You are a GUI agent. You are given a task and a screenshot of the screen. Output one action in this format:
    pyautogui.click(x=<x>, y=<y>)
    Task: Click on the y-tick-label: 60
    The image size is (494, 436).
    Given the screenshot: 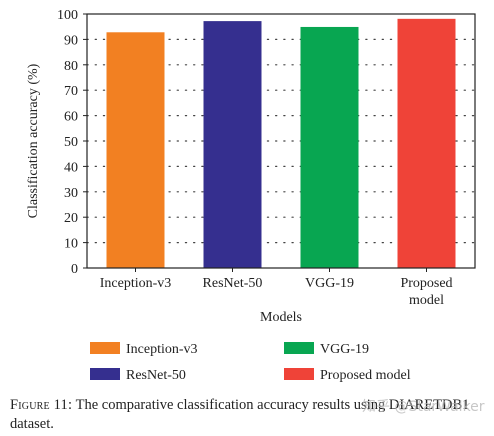 What is the action you would take?
    pyautogui.click(x=71, y=117)
    